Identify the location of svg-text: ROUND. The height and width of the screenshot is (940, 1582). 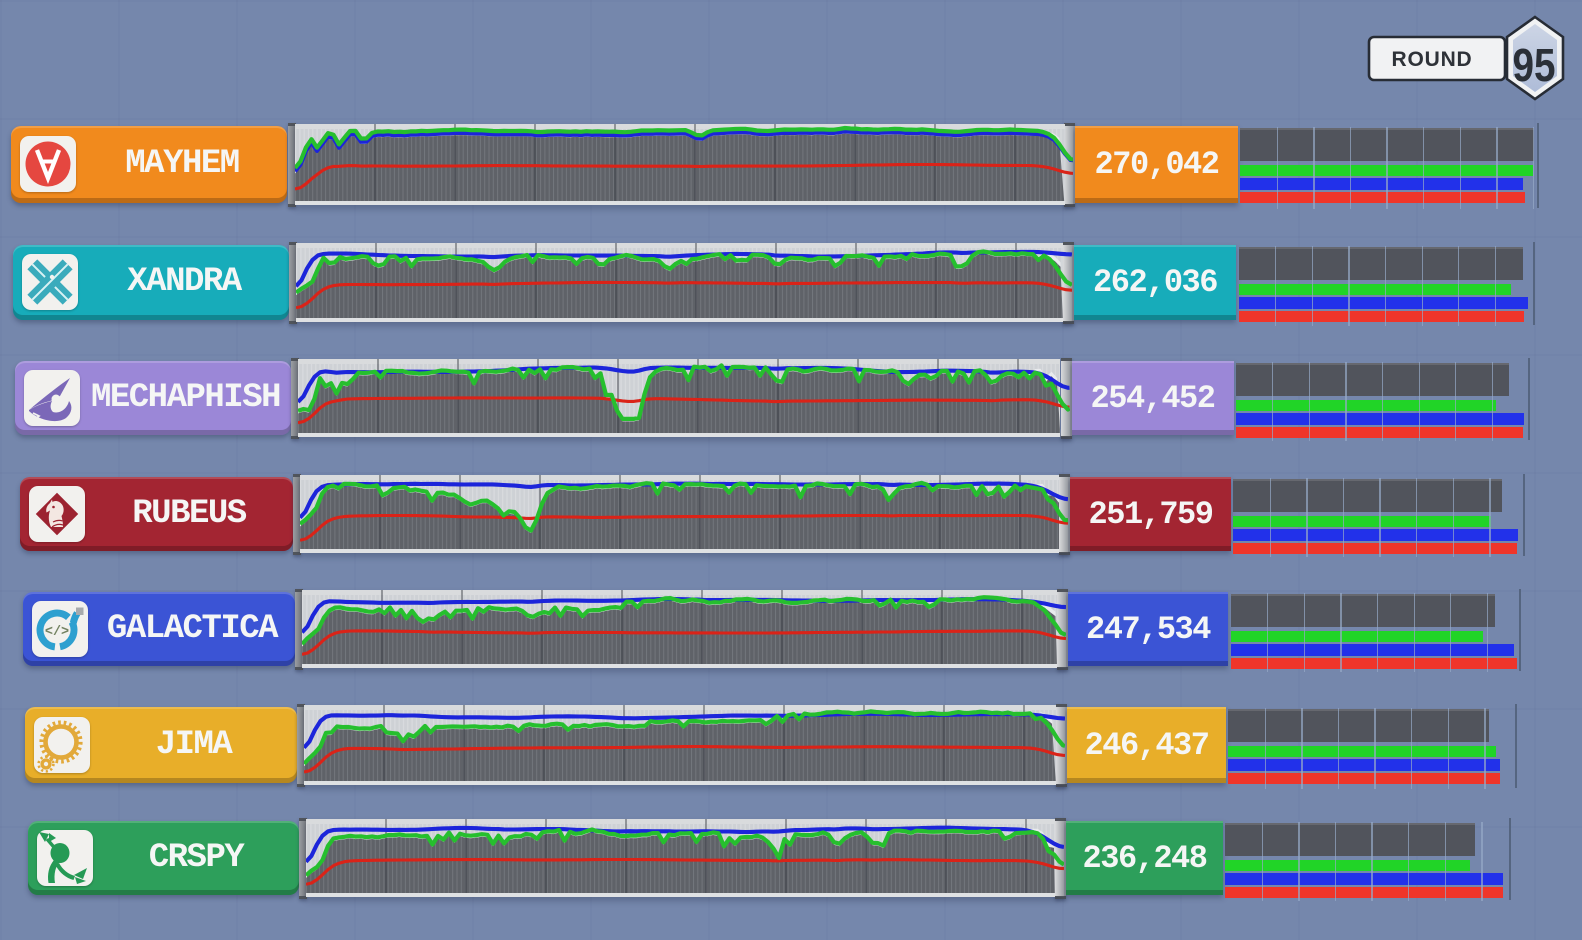
(1432, 59).